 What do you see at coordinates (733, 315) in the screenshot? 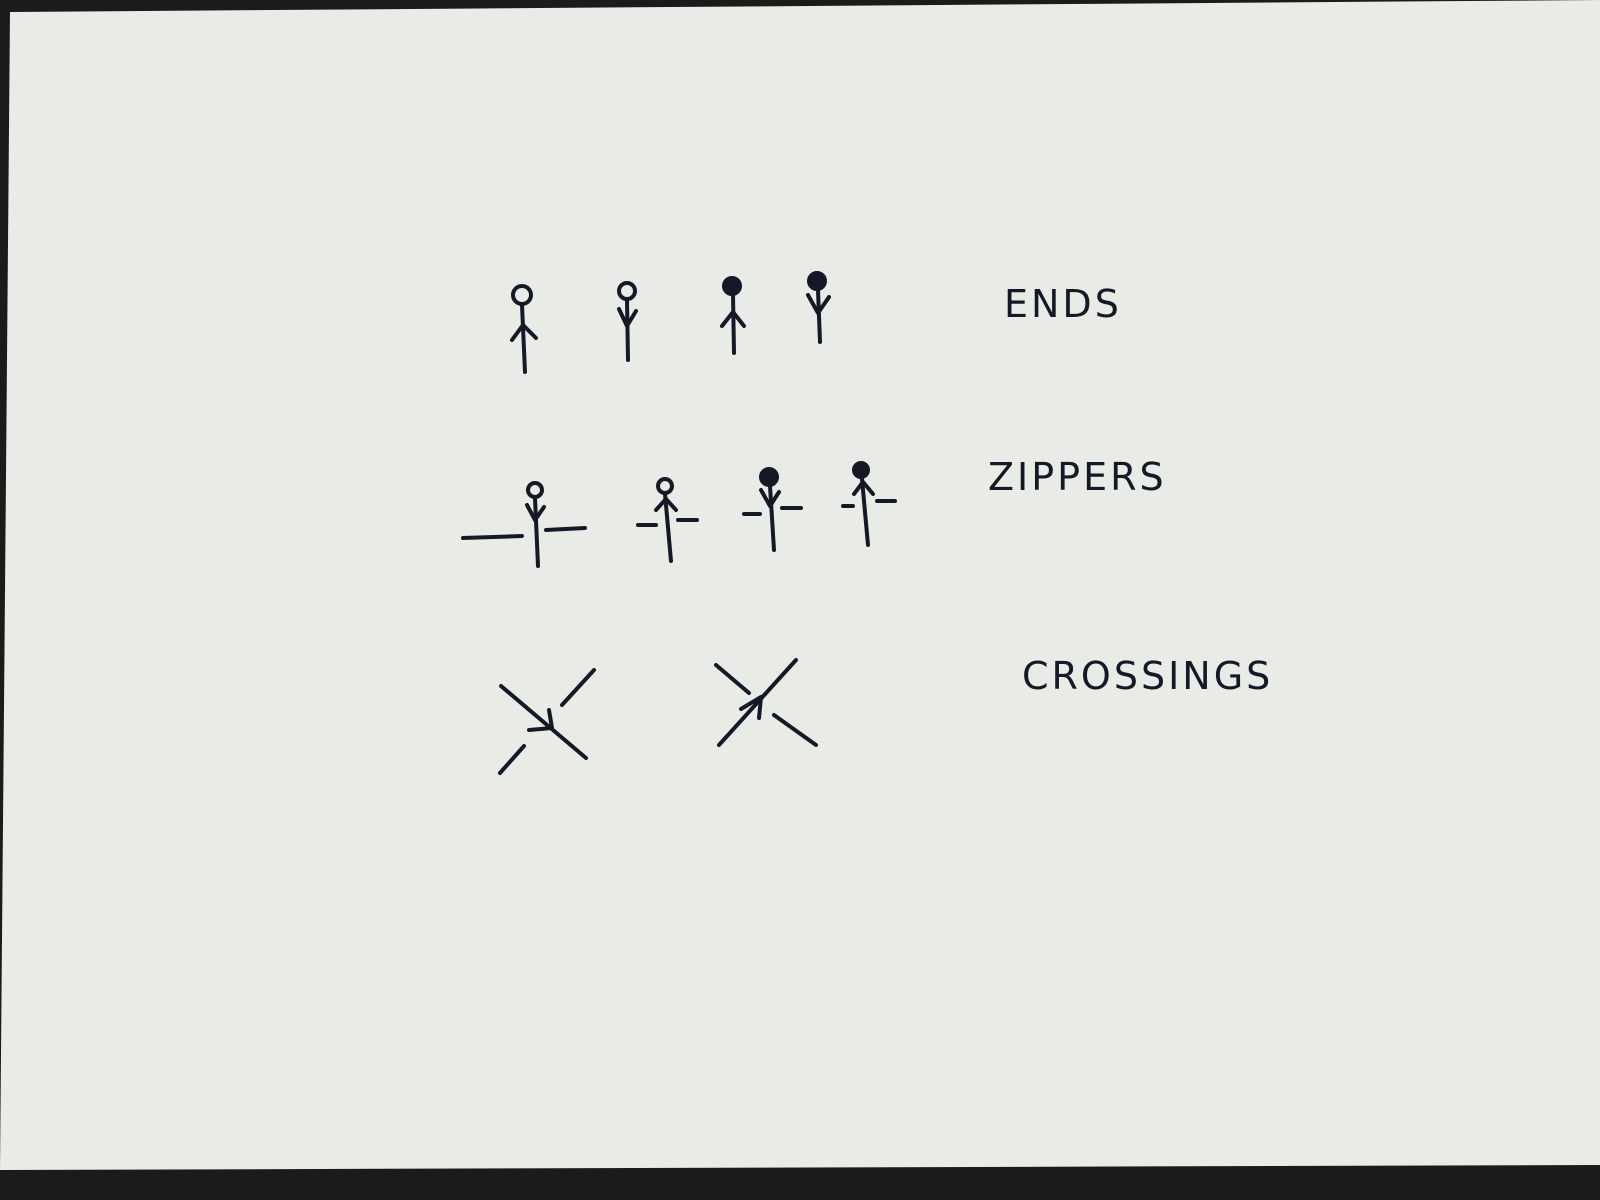
I see `end-filled-arrow-up-symbol` at bounding box center [733, 315].